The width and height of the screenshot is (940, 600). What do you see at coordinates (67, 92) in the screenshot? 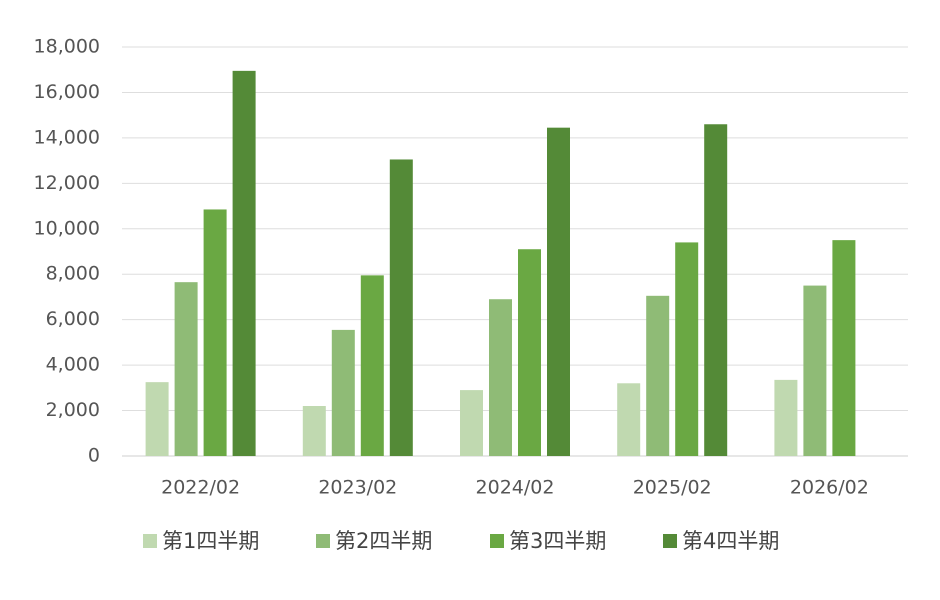
I see `y-tick-label: 16,000` at bounding box center [67, 92].